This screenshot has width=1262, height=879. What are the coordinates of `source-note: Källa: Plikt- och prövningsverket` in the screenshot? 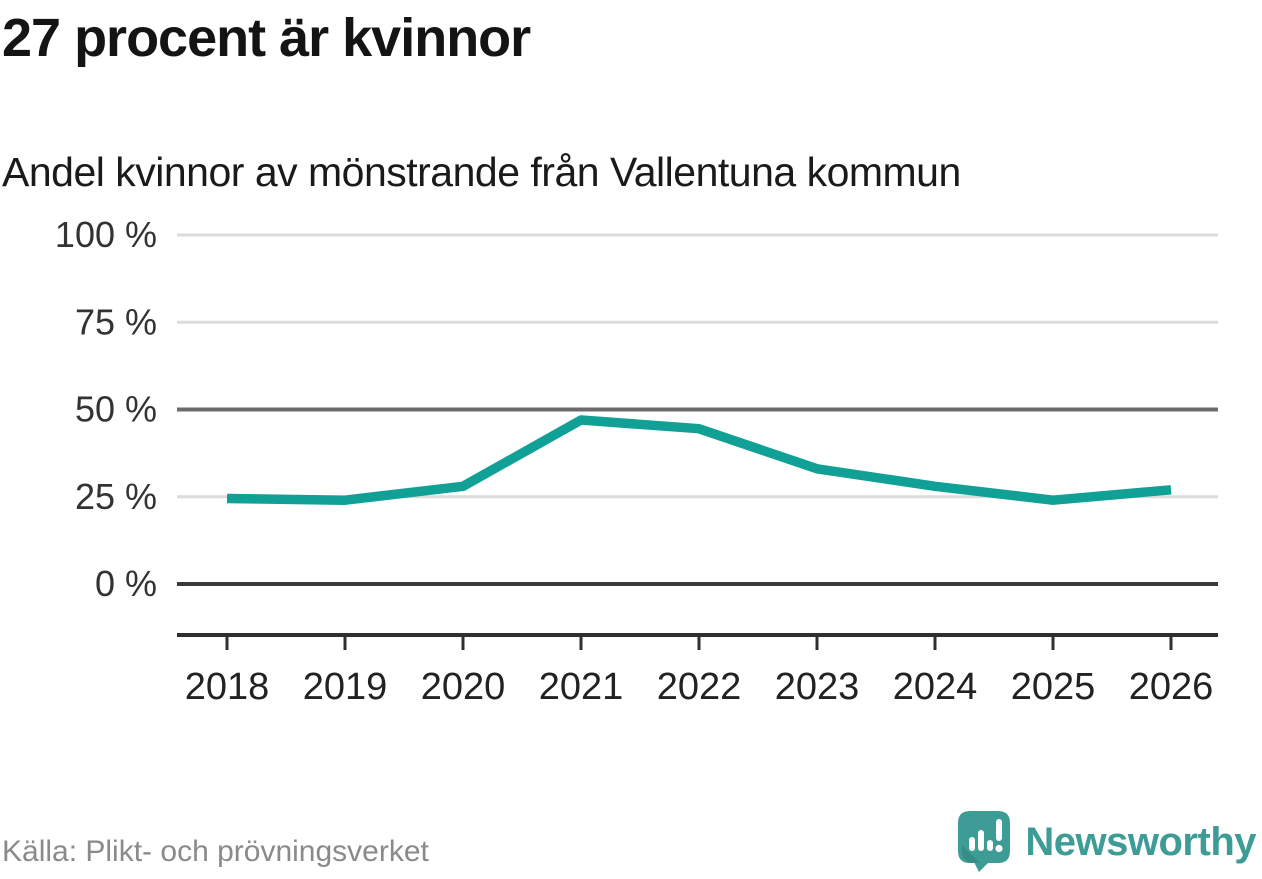 It's located at (215, 851).